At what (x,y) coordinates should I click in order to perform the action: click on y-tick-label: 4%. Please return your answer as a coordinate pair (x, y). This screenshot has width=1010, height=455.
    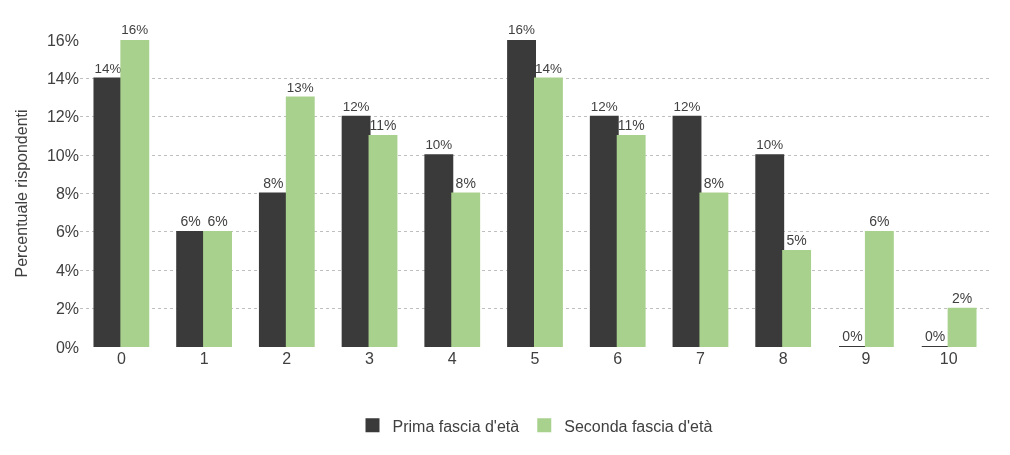
    Looking at the image, I should click on (67, 270).